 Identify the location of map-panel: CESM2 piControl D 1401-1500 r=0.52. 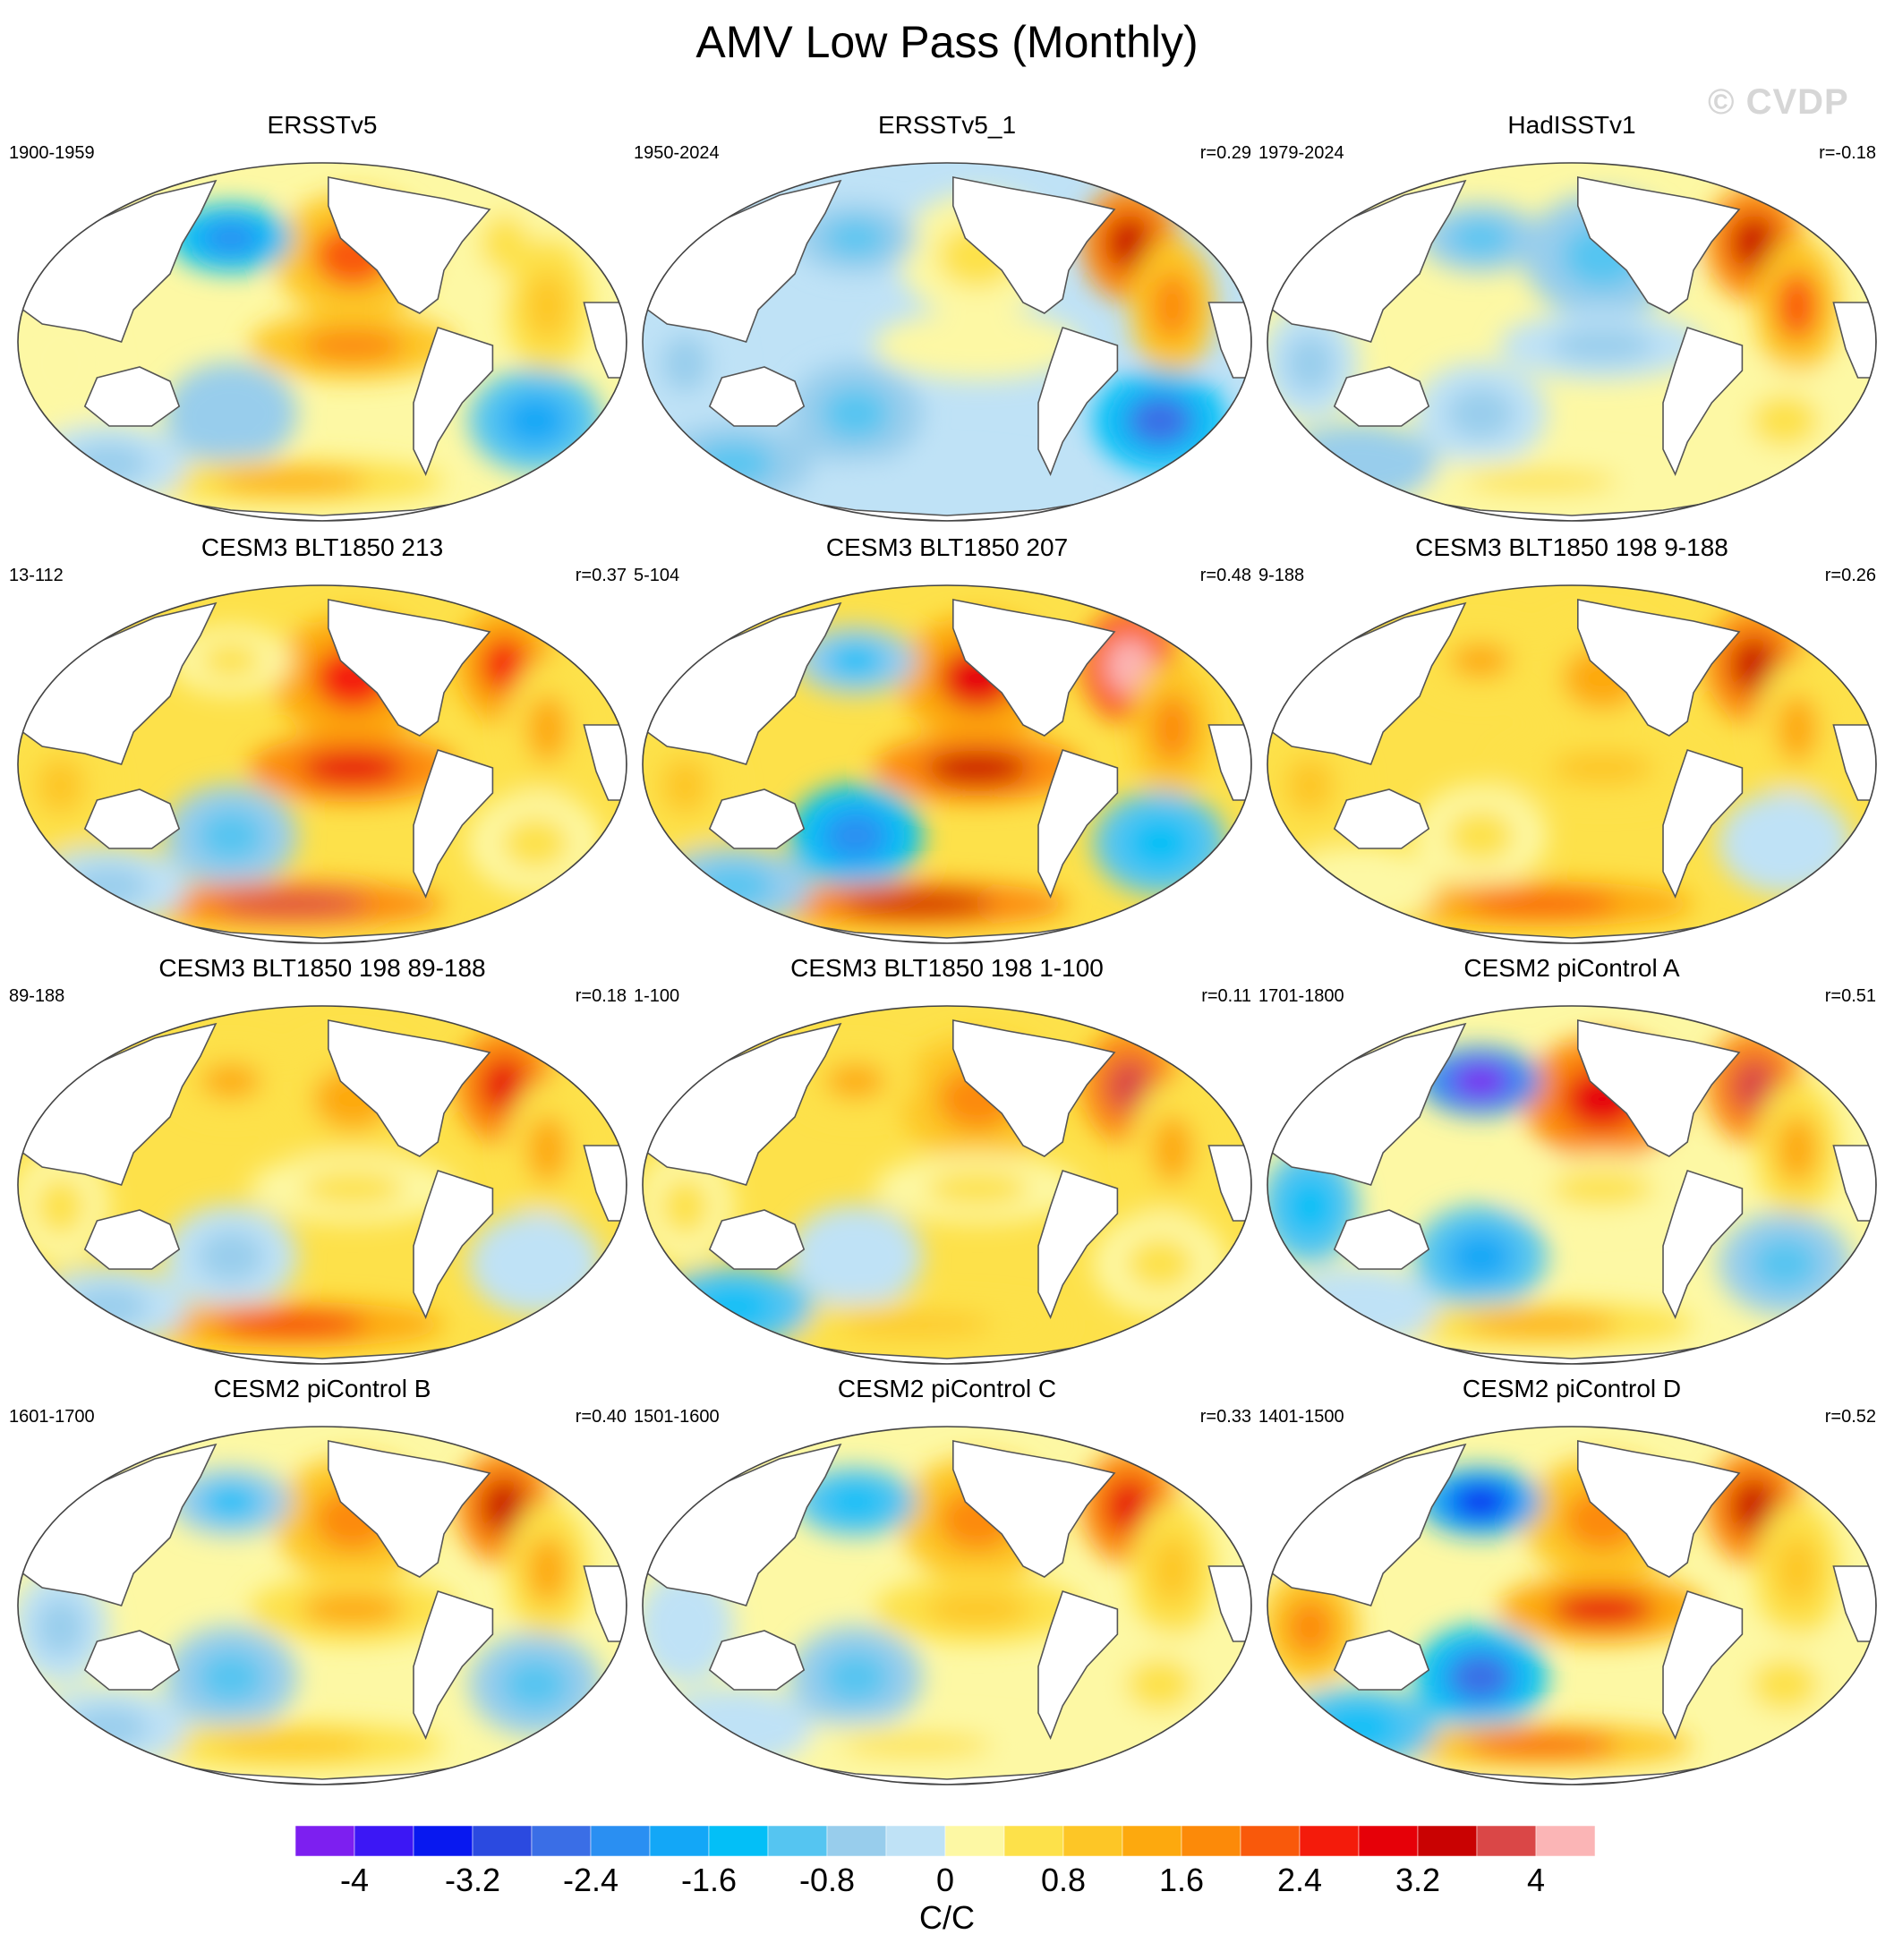
(1572, 1585).